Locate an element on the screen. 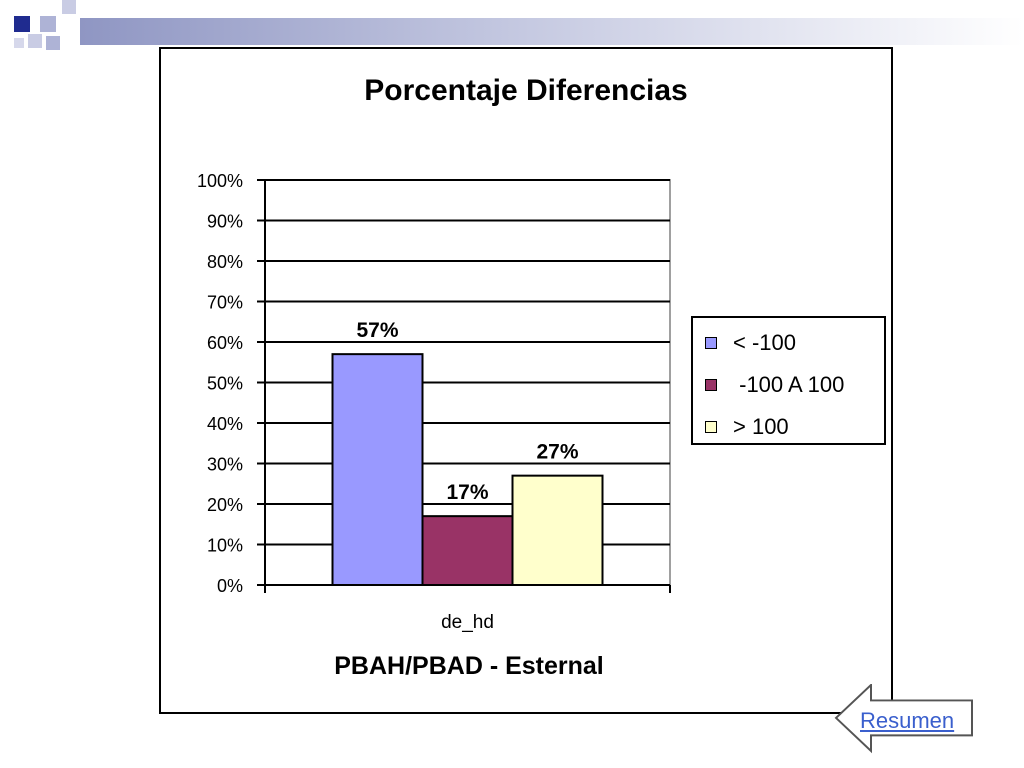 This screenshot has width=1024, height=768. y-tick-label: 90% is located at coordinates (225, 222).